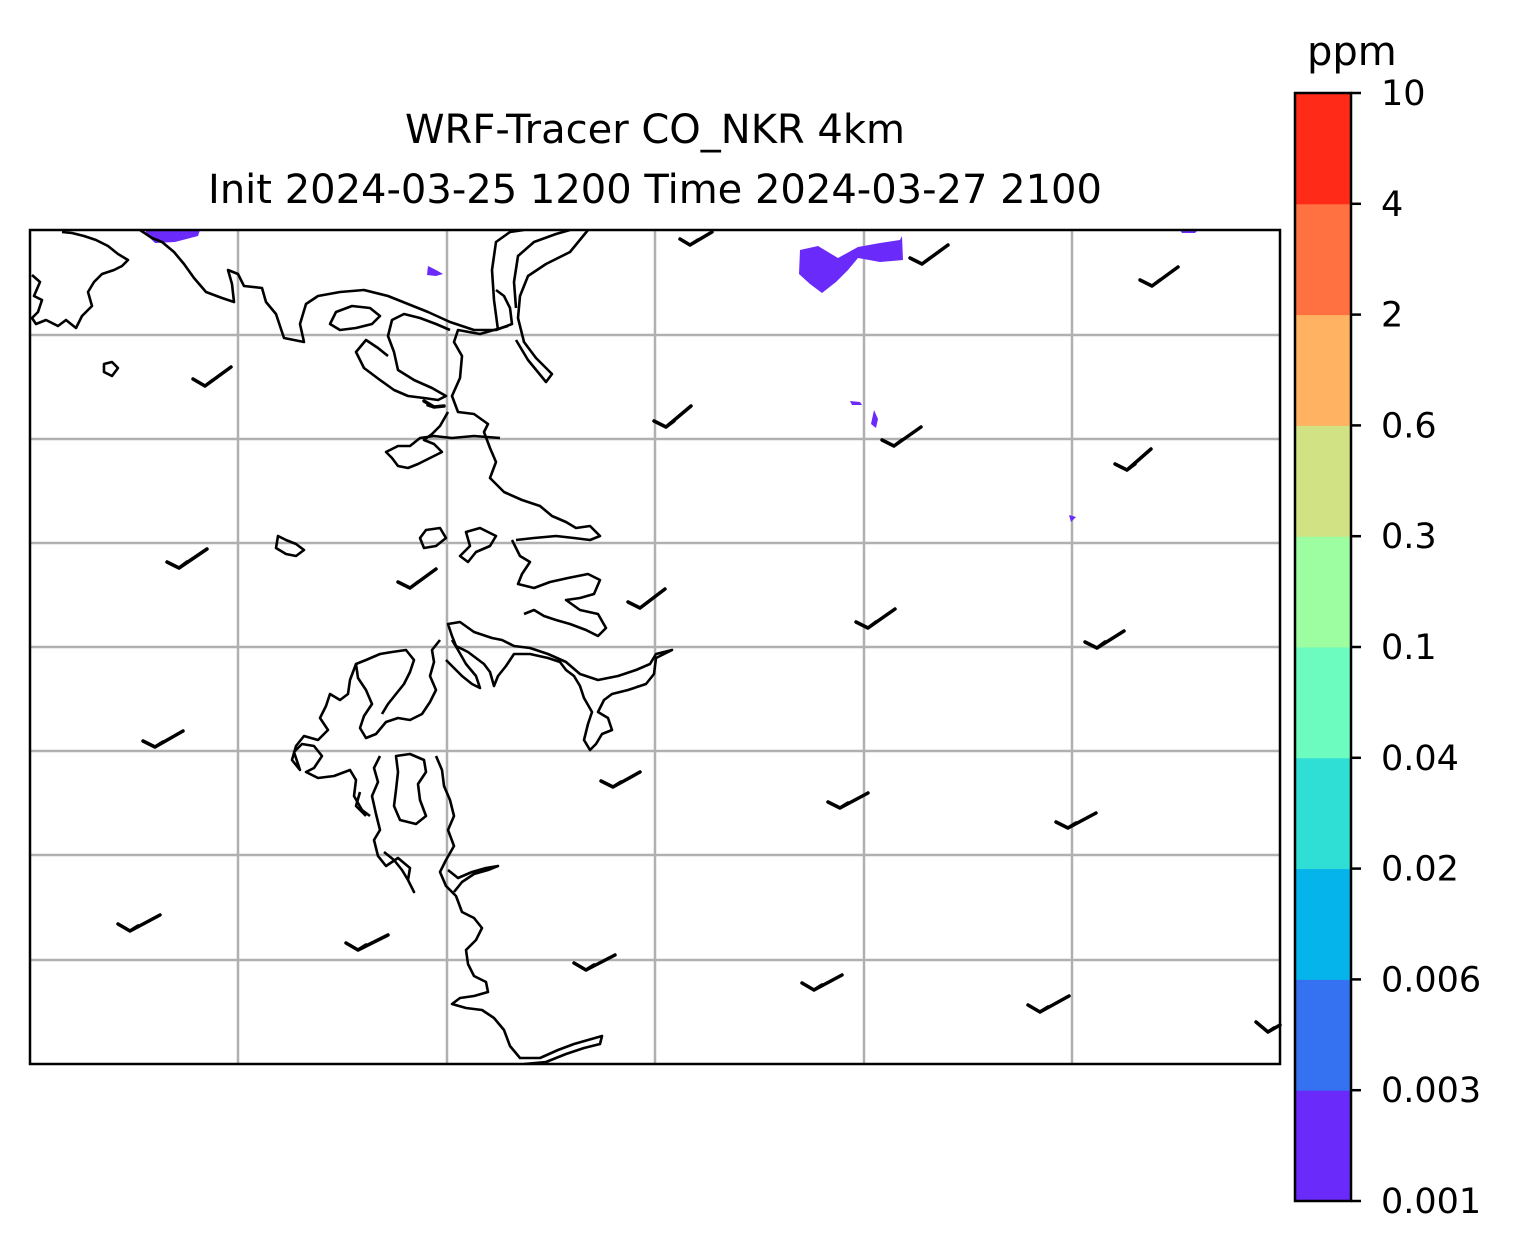  What do you see at coordinates (507, 280) in the screenshot?
I see `coastline-inlet-west` at bounding box center [507, 280].